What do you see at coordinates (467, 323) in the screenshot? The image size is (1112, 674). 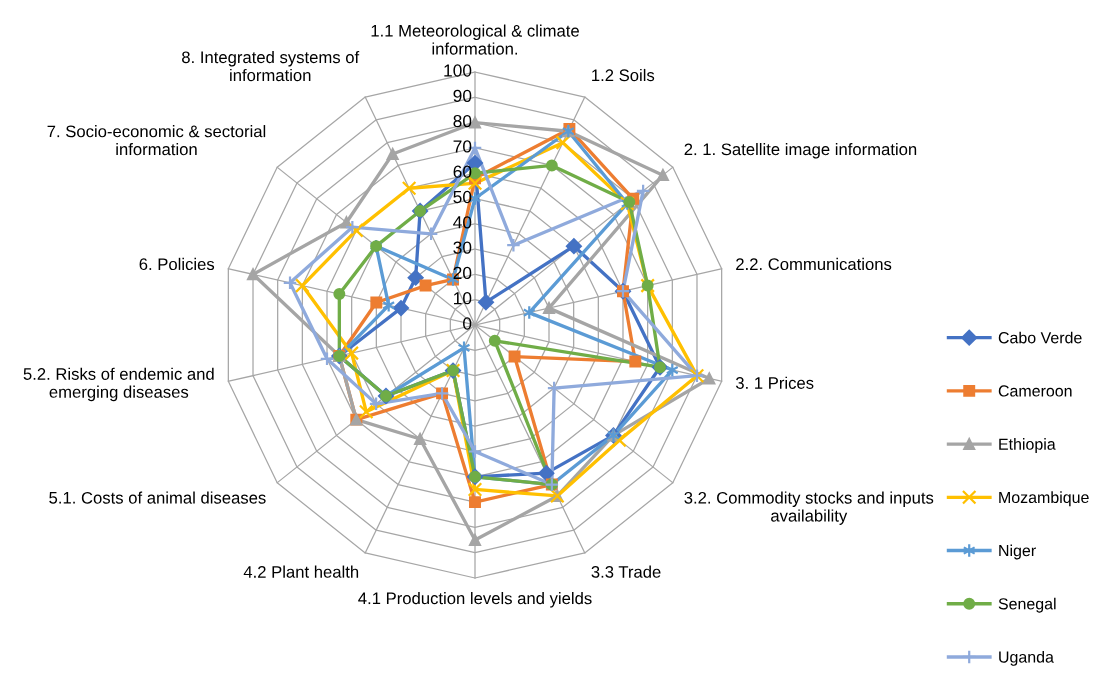 I see `y-tick-label: 0` at bounding box center [467, 323].